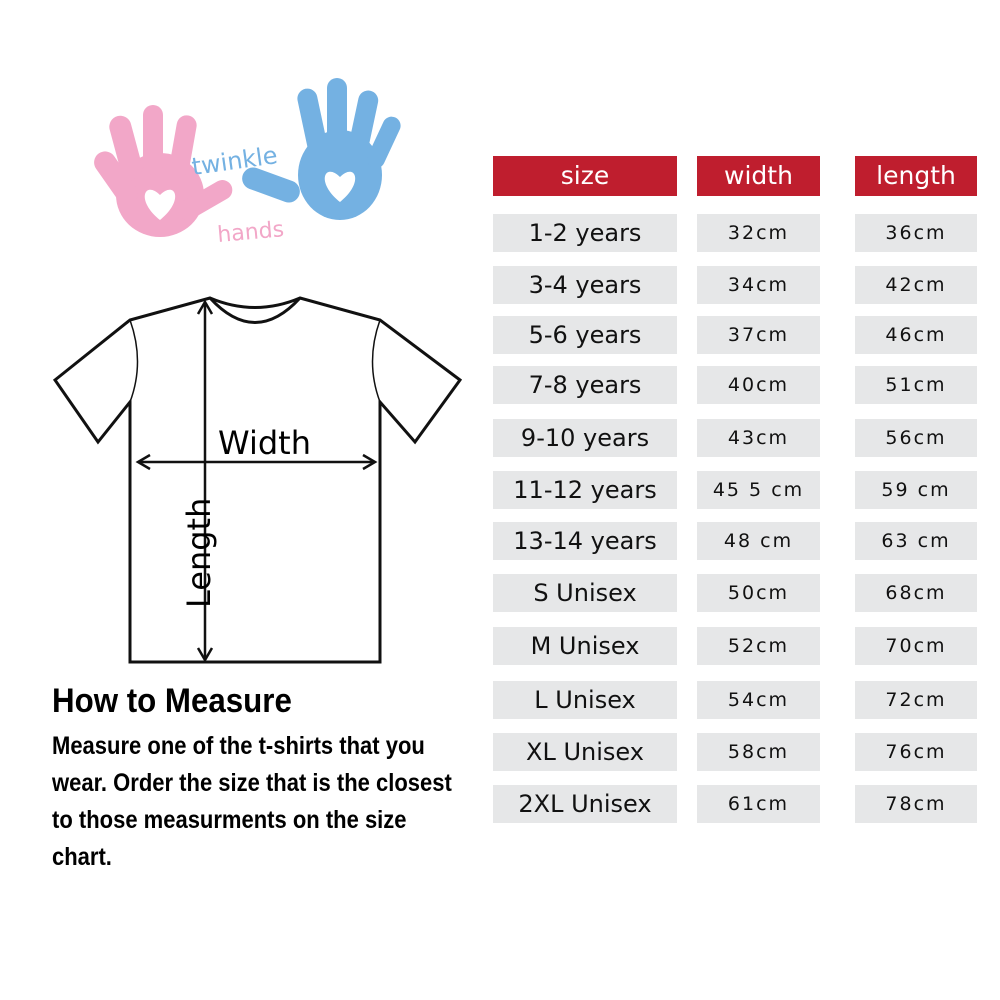 This screenshot has width=1000, height=1000. Describe the element at coordinates (916, 285) in the screenshot. I see `length-cell: 42cm` at that location.